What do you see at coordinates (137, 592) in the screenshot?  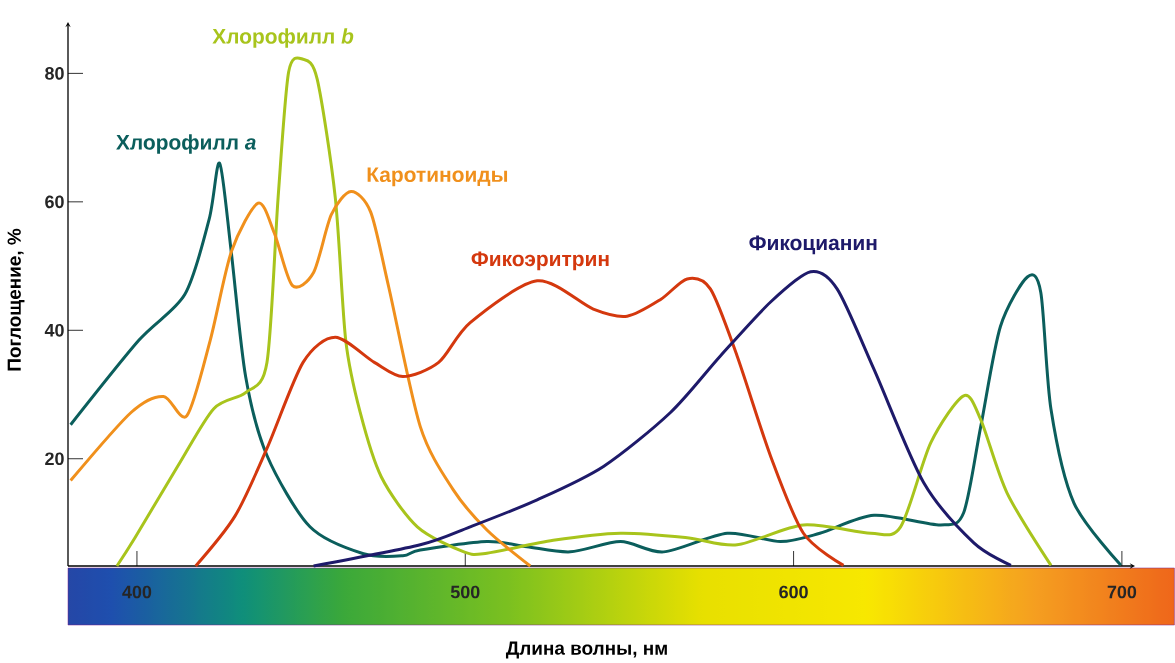 I see `x-tick-label: 400` at bounding box center [137, 592].